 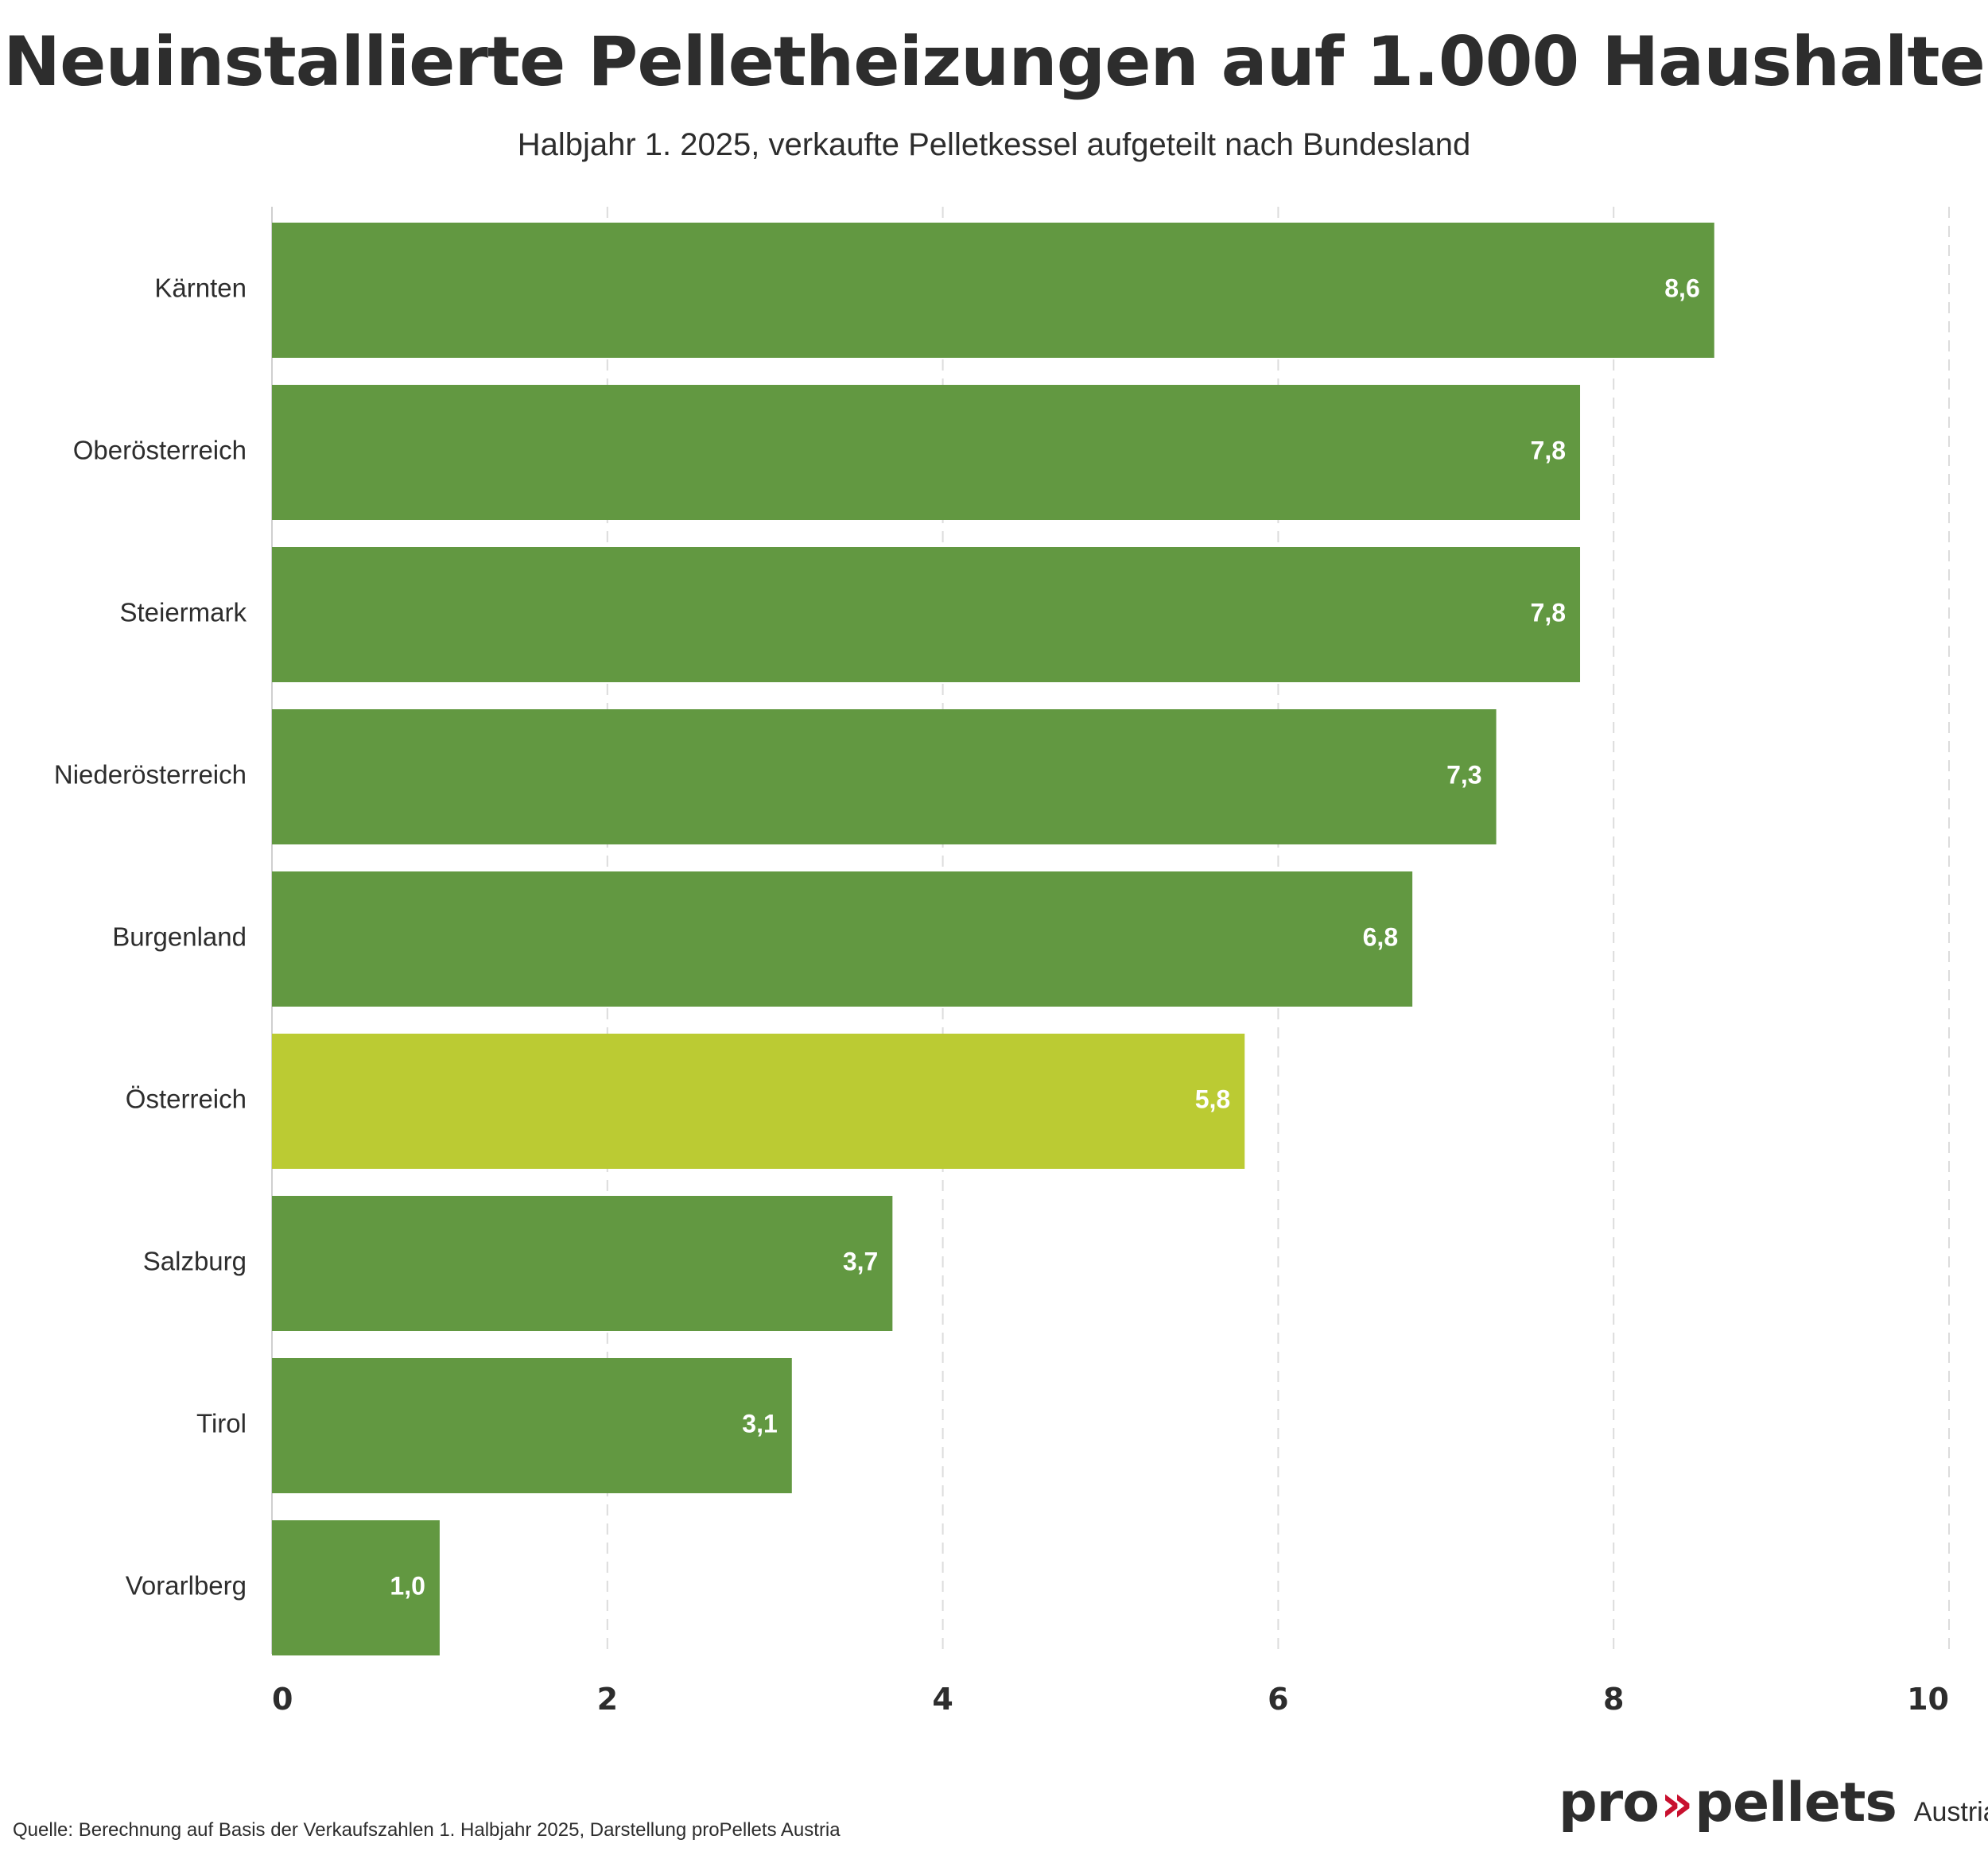 What do you see at coordinates (1950, 1812) in the screenshot?
I see `logo-country-text: Austria` at bounding box center [1950, 1812].